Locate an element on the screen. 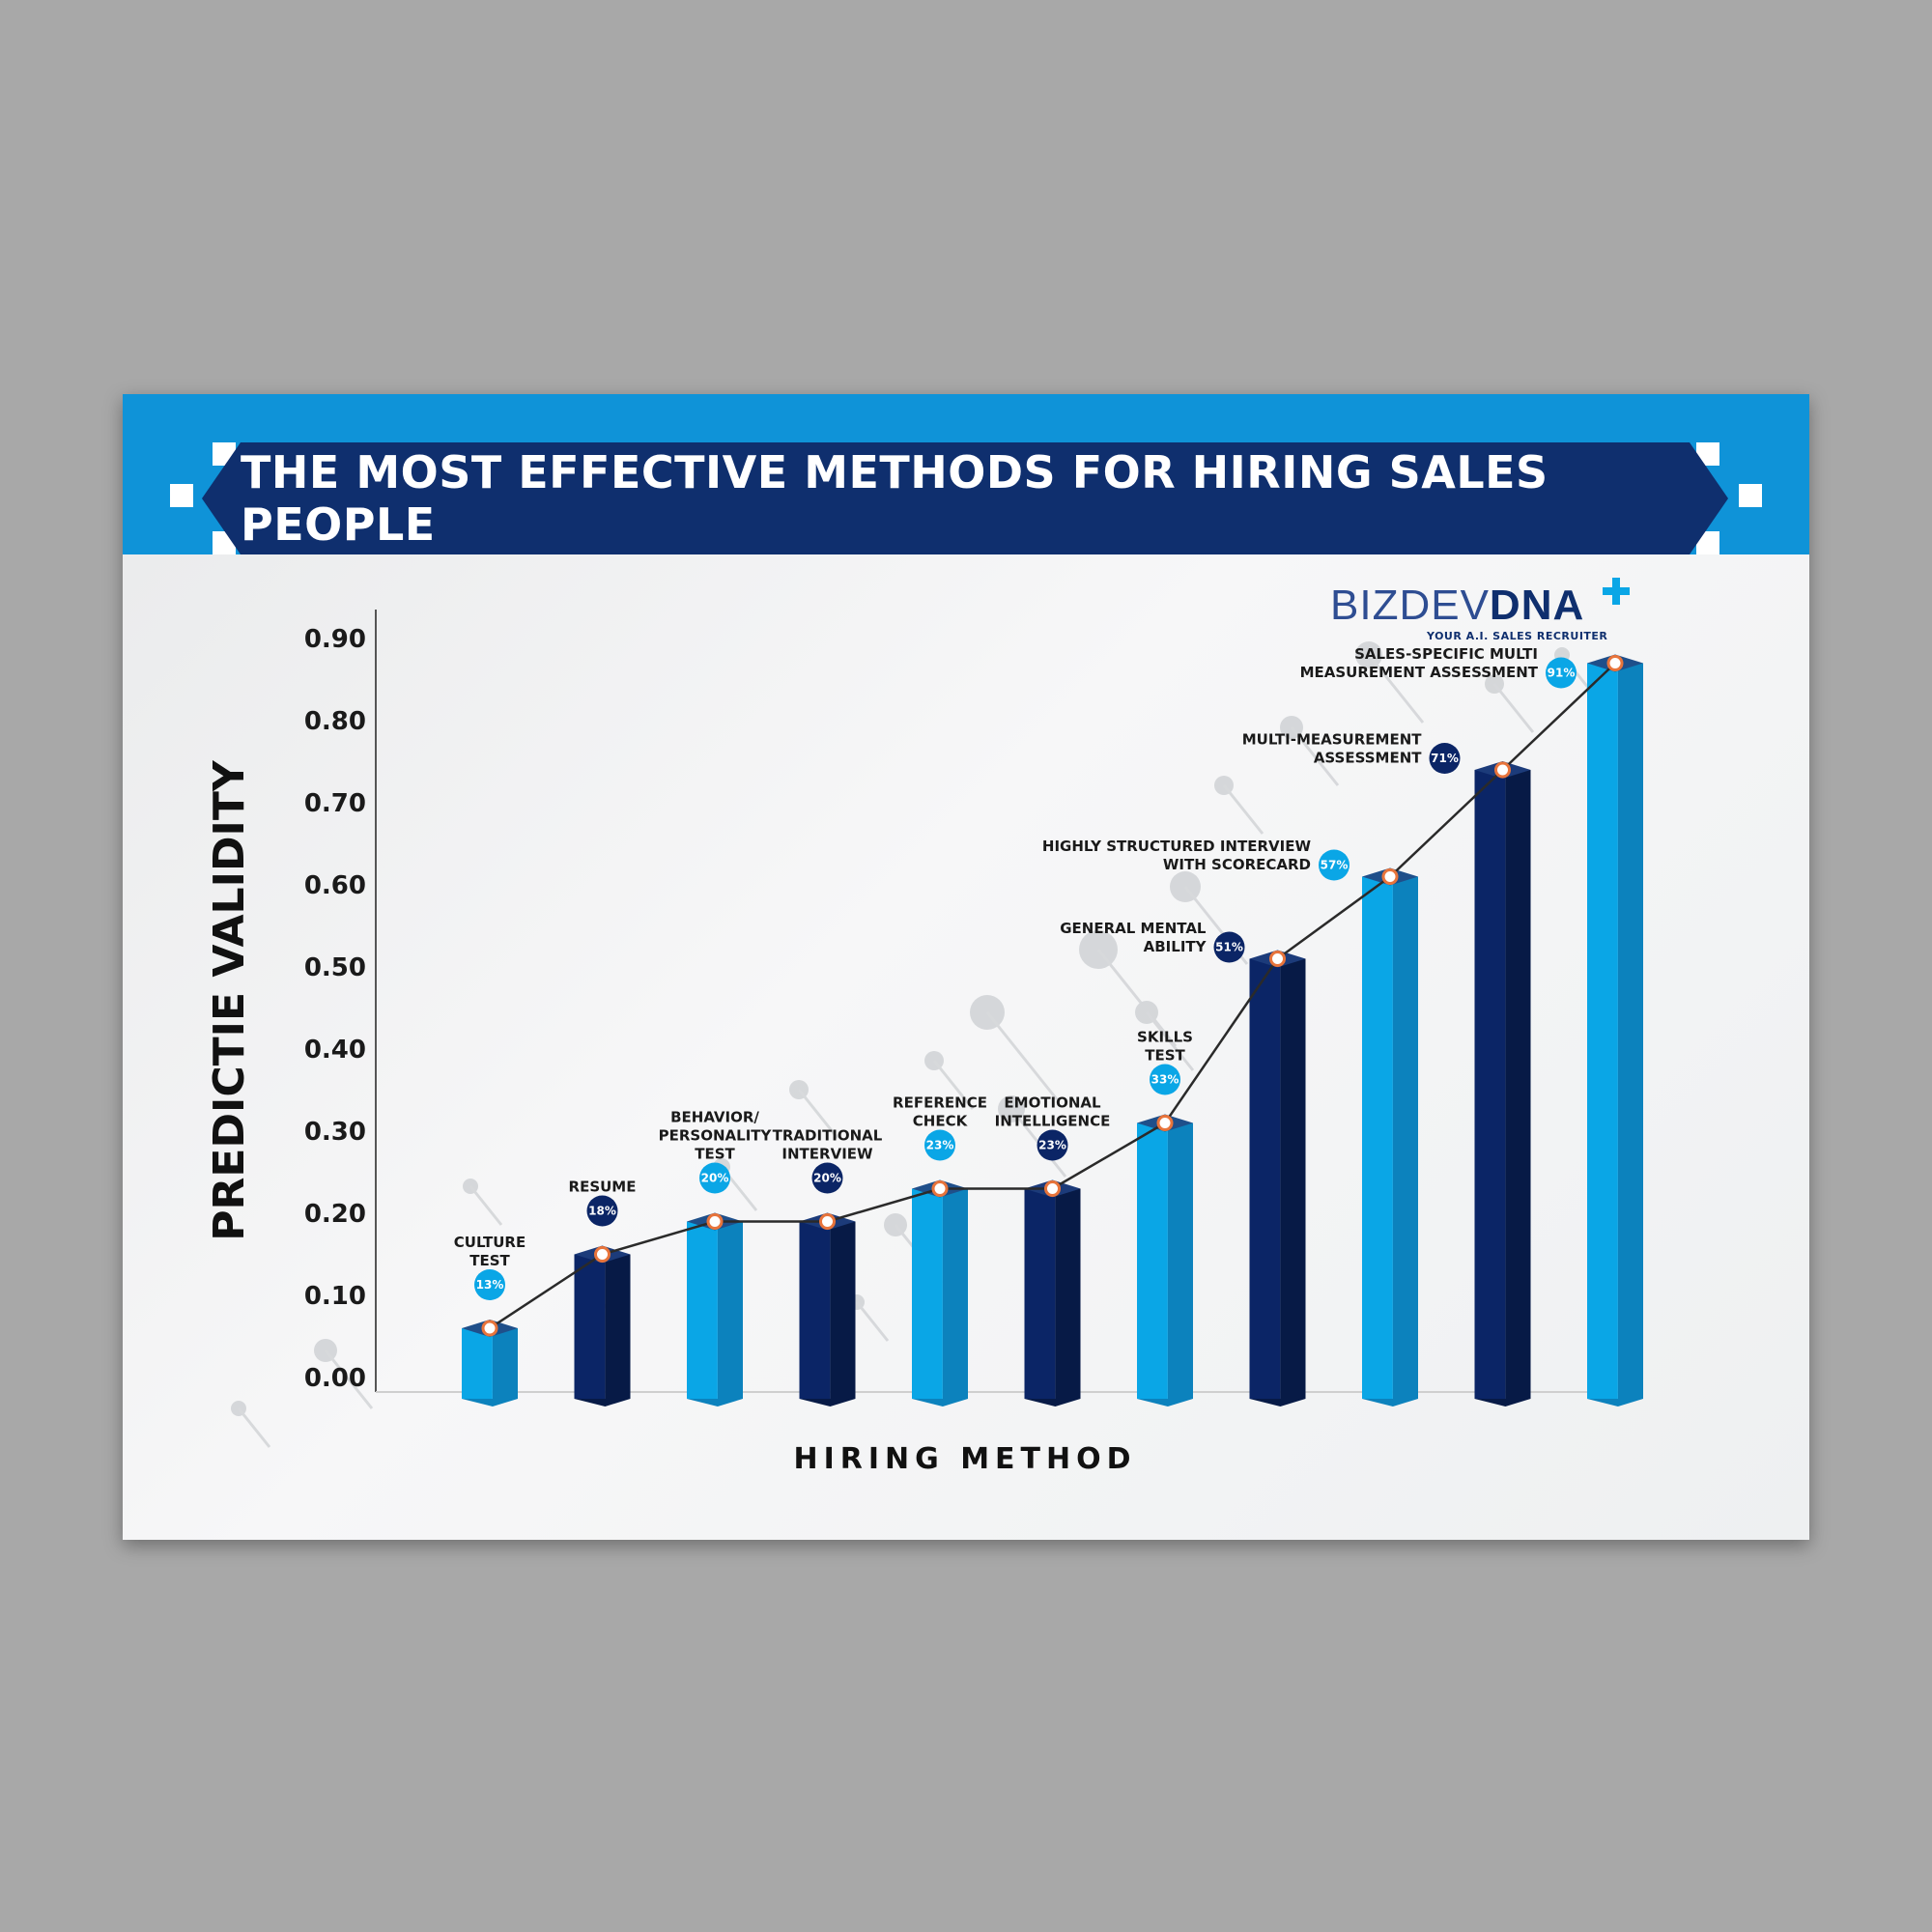 This screenshot has width=1932, height=1932. category-label: EMOTIONAL is located at coordinates (1052, 1103).